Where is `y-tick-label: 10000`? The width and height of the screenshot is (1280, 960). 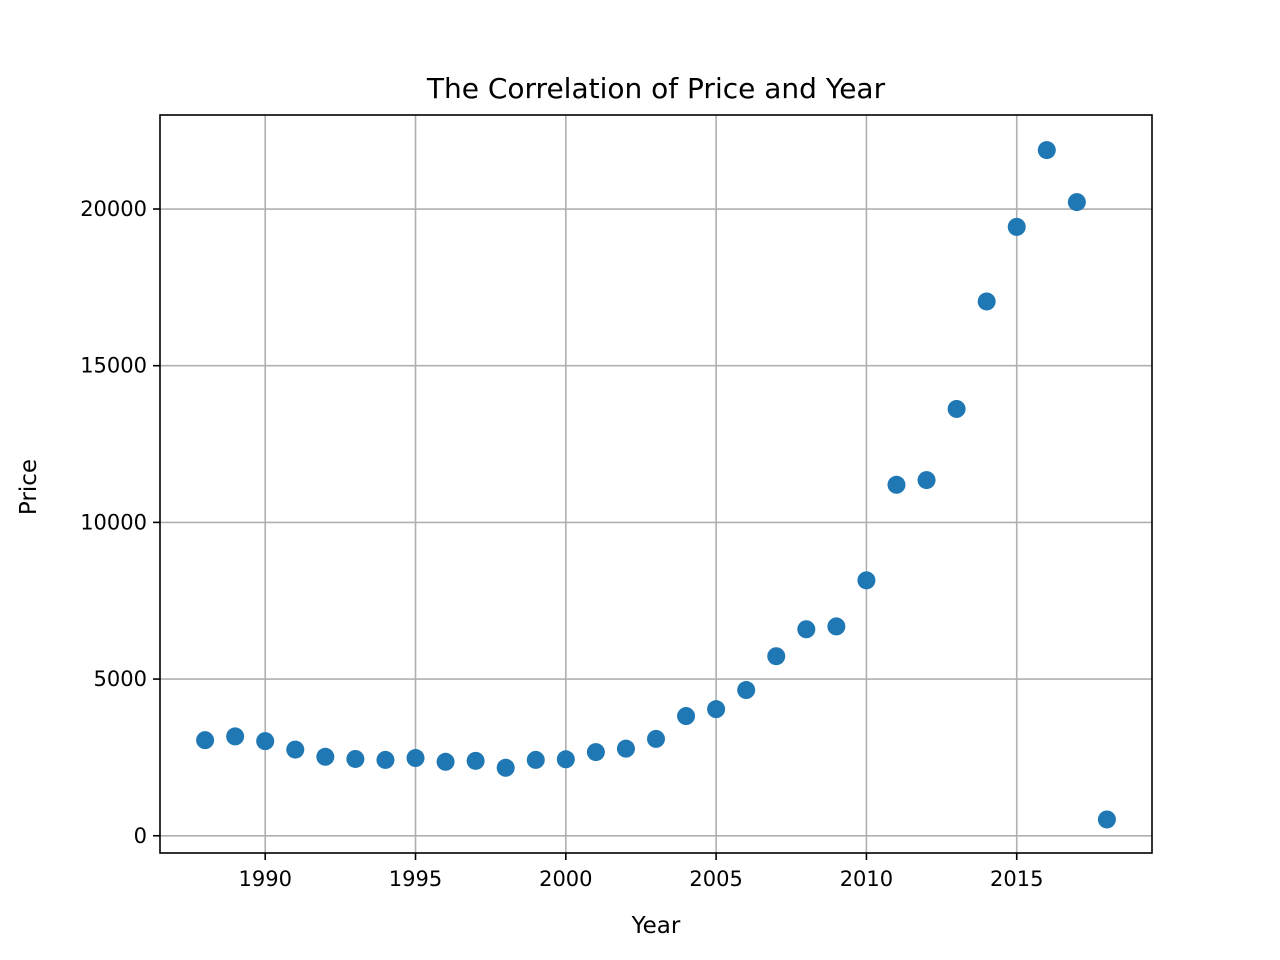 y-tick-label: 10000 is located at coordinates (113, 522).